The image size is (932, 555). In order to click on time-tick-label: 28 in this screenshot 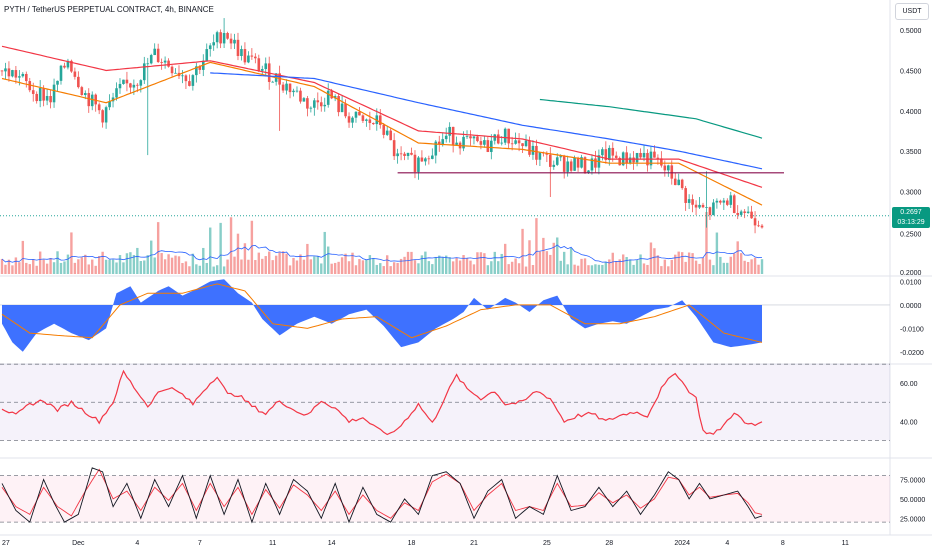, I will do `click(609, 543)`.